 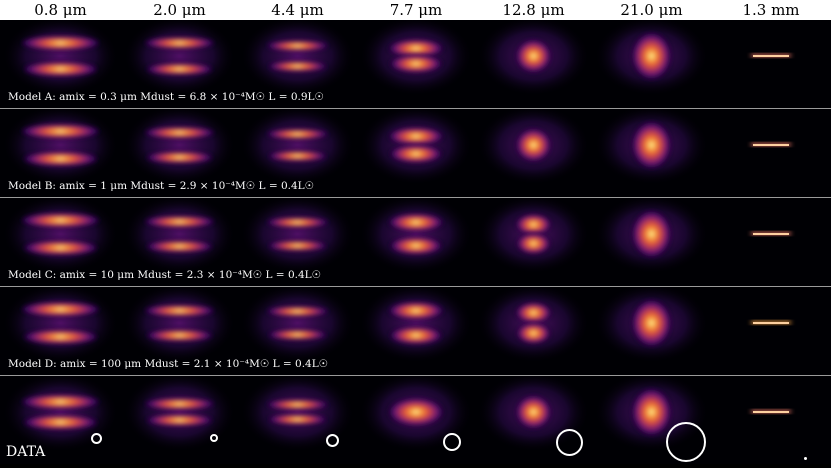 I want to click on column-label: 12.8 μm, so click(x=533, y=10).